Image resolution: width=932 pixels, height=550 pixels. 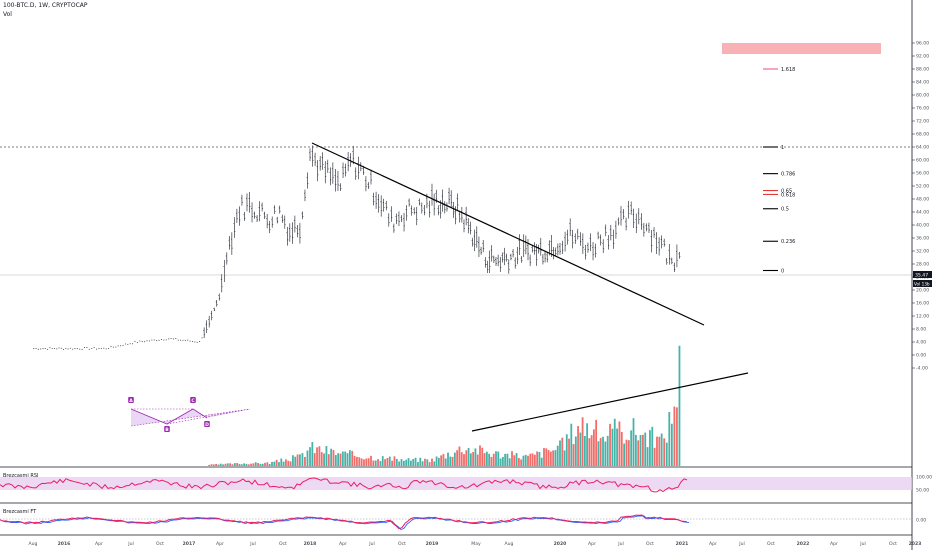 What do you see at coordinates (283, 544) in the screenshot?
I see `time-tick-label: Oct` at bounding box center [283, 544].